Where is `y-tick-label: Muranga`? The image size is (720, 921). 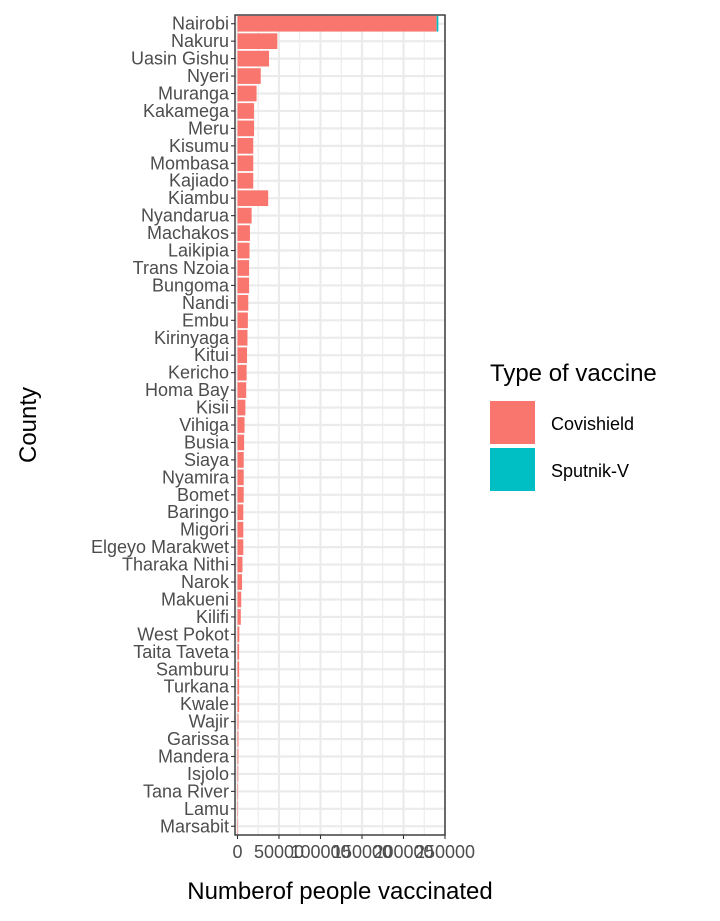 y-tick-label: Muranga is located at coordinates (194, 94).